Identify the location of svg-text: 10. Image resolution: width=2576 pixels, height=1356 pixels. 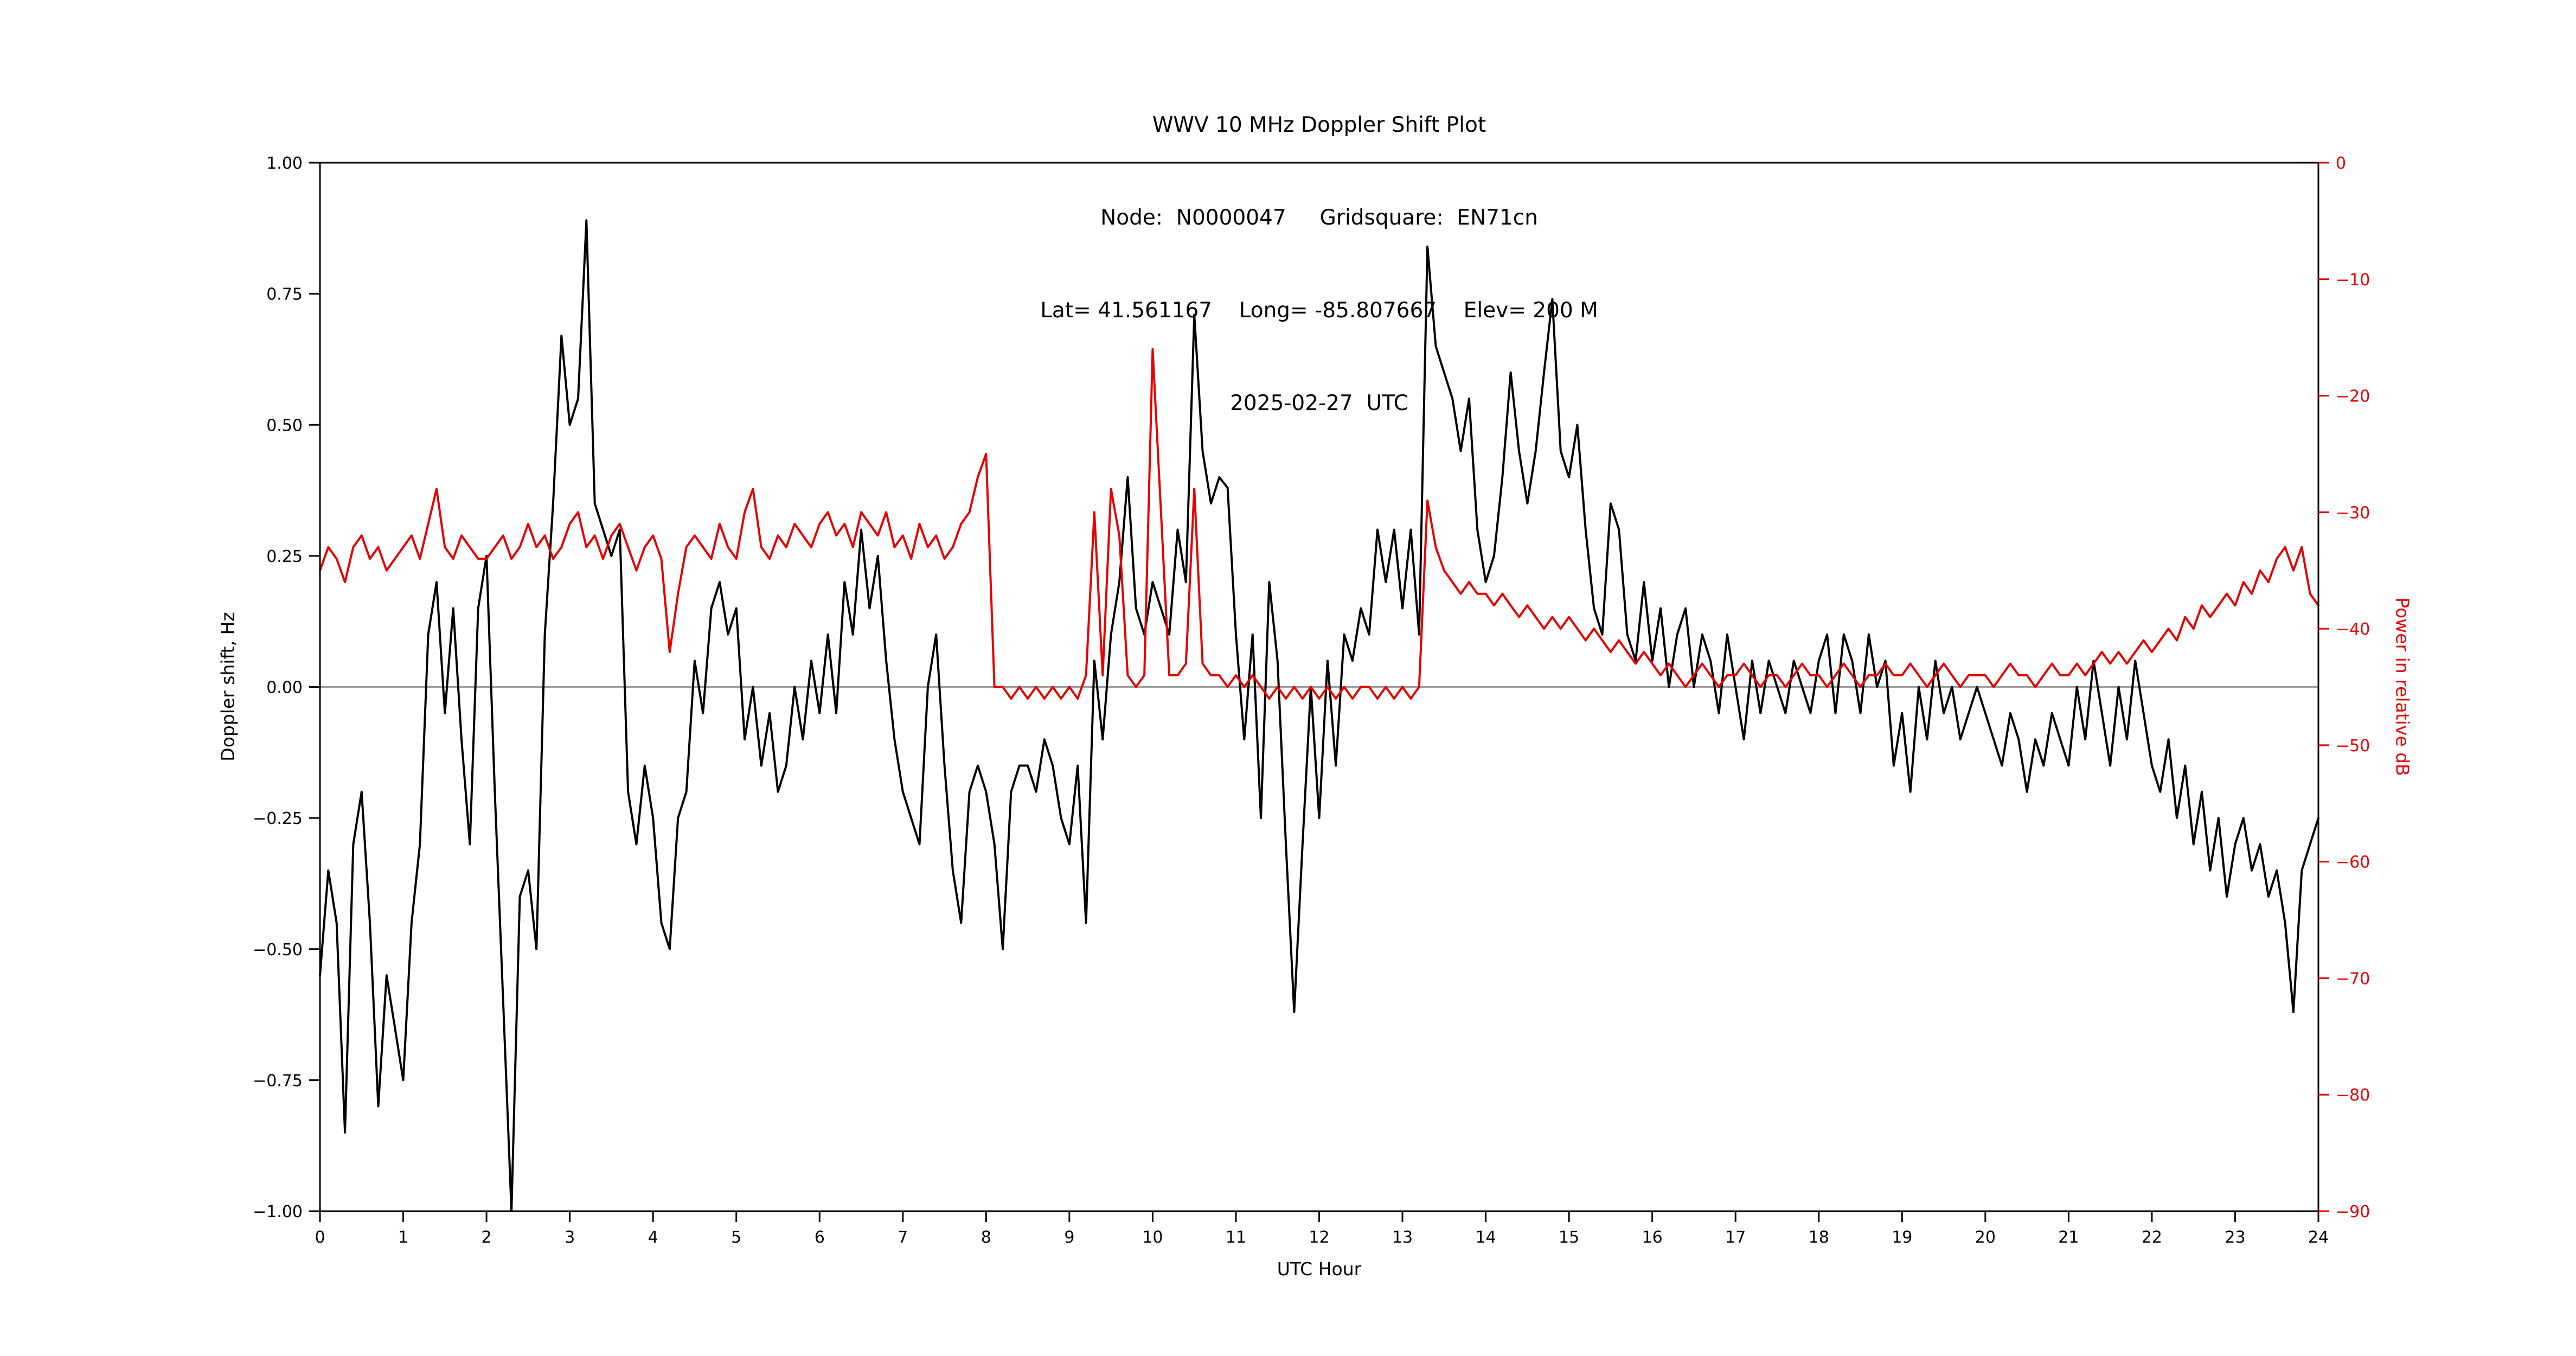
(1152, 1237).